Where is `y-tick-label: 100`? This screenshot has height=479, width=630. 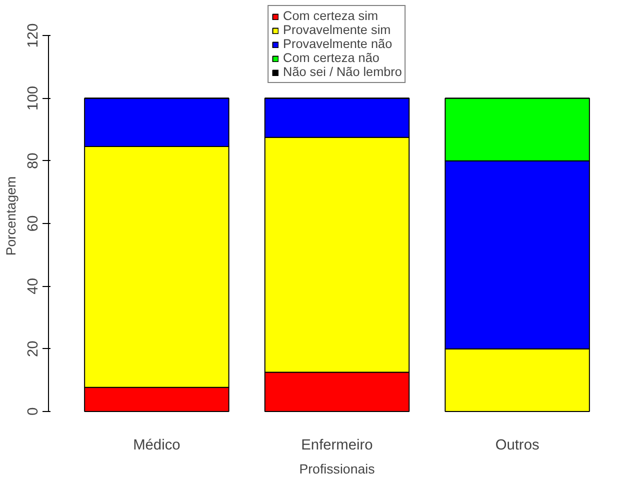 y-tick-label: 100 is located at coordinates (34, 98).